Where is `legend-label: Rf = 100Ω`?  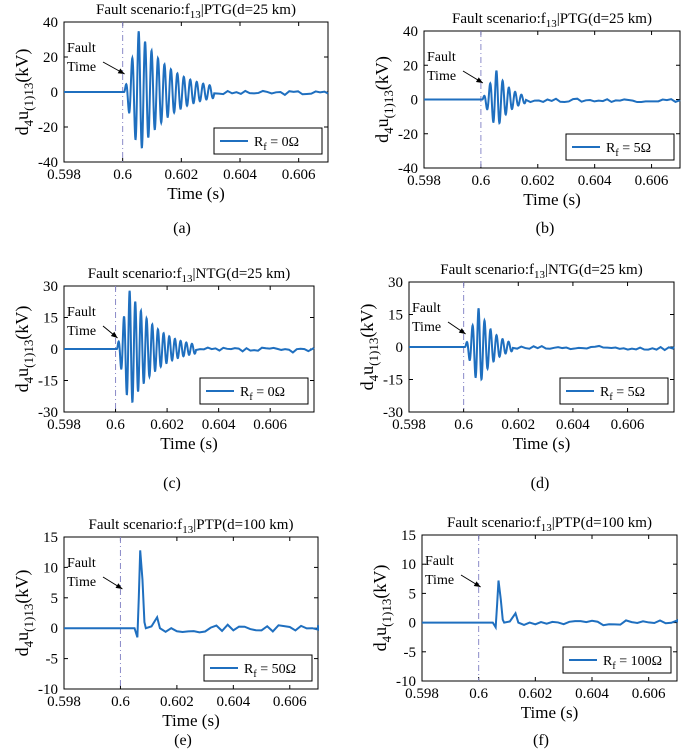
legend-label: Rf = 100Ω is located at coordinates (632, 663).